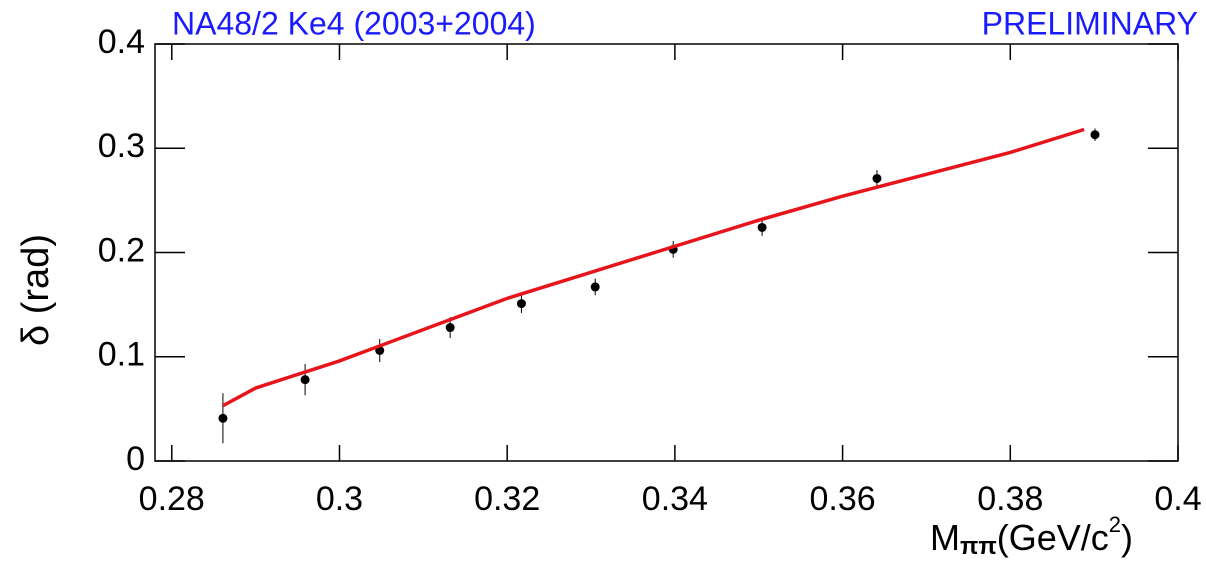  What do you see at coordinates (121, 355) in the screenshot?
I see `y-tick-label: 0.1` at bounding box center [121, 355].